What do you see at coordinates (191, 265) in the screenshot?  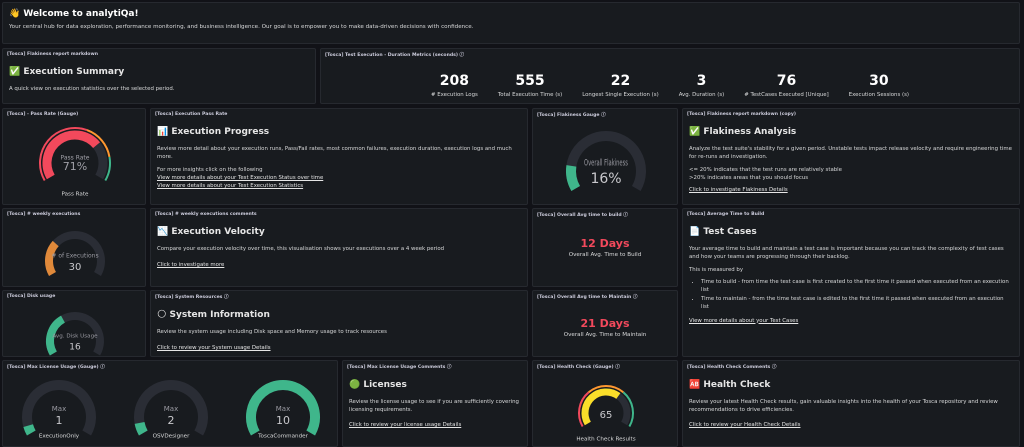 I see `link: Click to investigate more` at bounding box center [191, 265].